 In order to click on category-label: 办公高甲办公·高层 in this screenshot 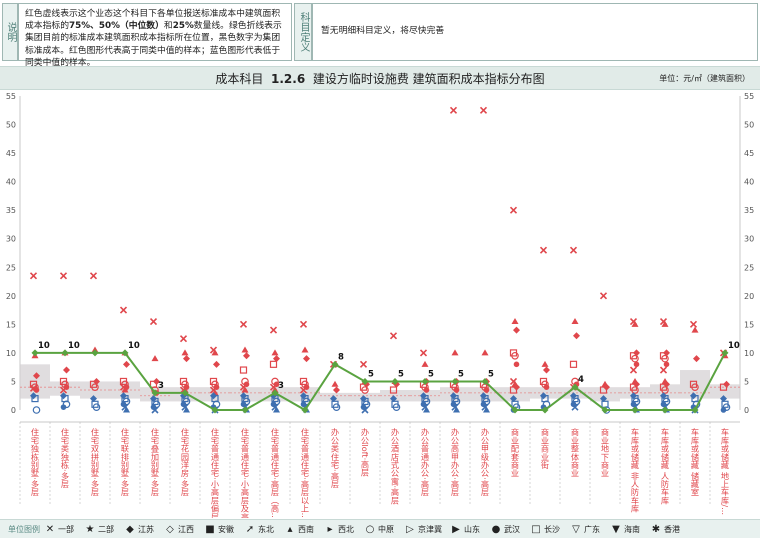, I will do `click(455, 462)`.